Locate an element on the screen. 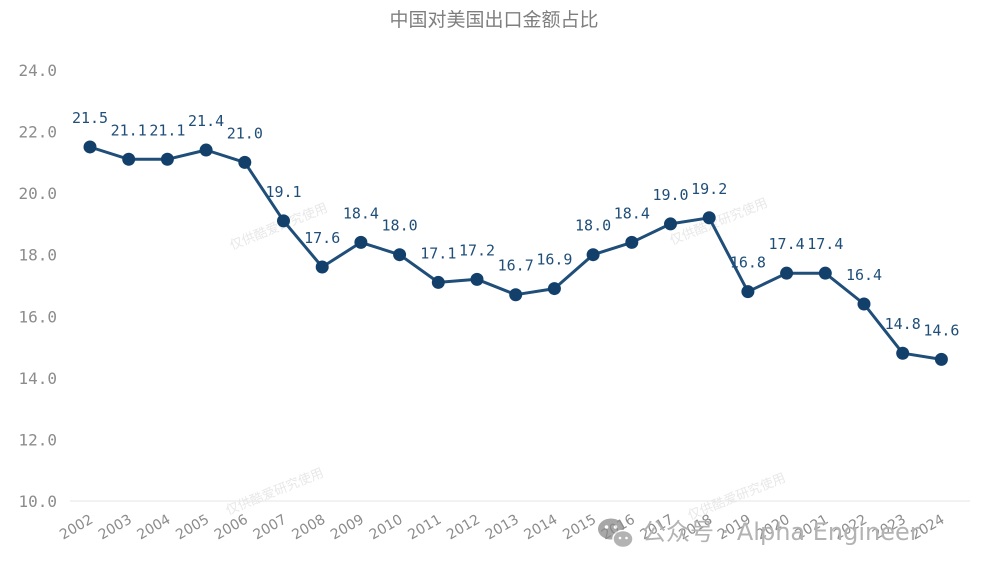 The image size is (988, 570). y-tick-label: 14.0 is located at coordinates (37, 378).